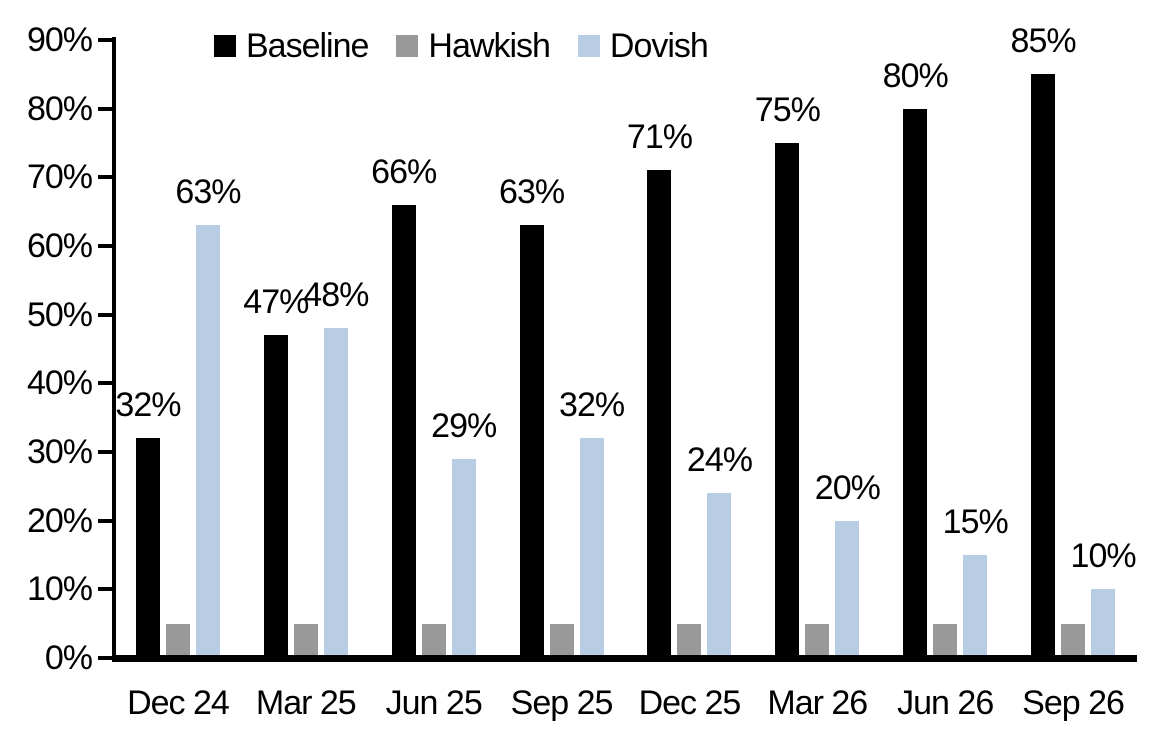 The width and height of the screenshot is (1152, 729). I want to click on hawkish-swatch-icon, so click(407, 46).